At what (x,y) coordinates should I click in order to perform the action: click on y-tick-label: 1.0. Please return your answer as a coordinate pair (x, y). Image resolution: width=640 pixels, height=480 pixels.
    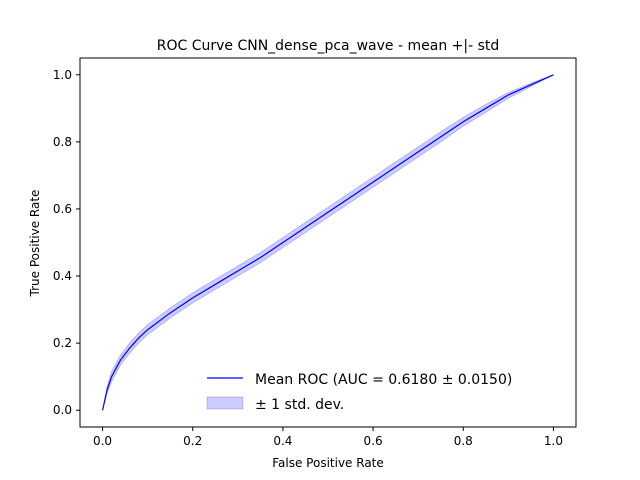
    Looking at the image, I should click on (62, 75).